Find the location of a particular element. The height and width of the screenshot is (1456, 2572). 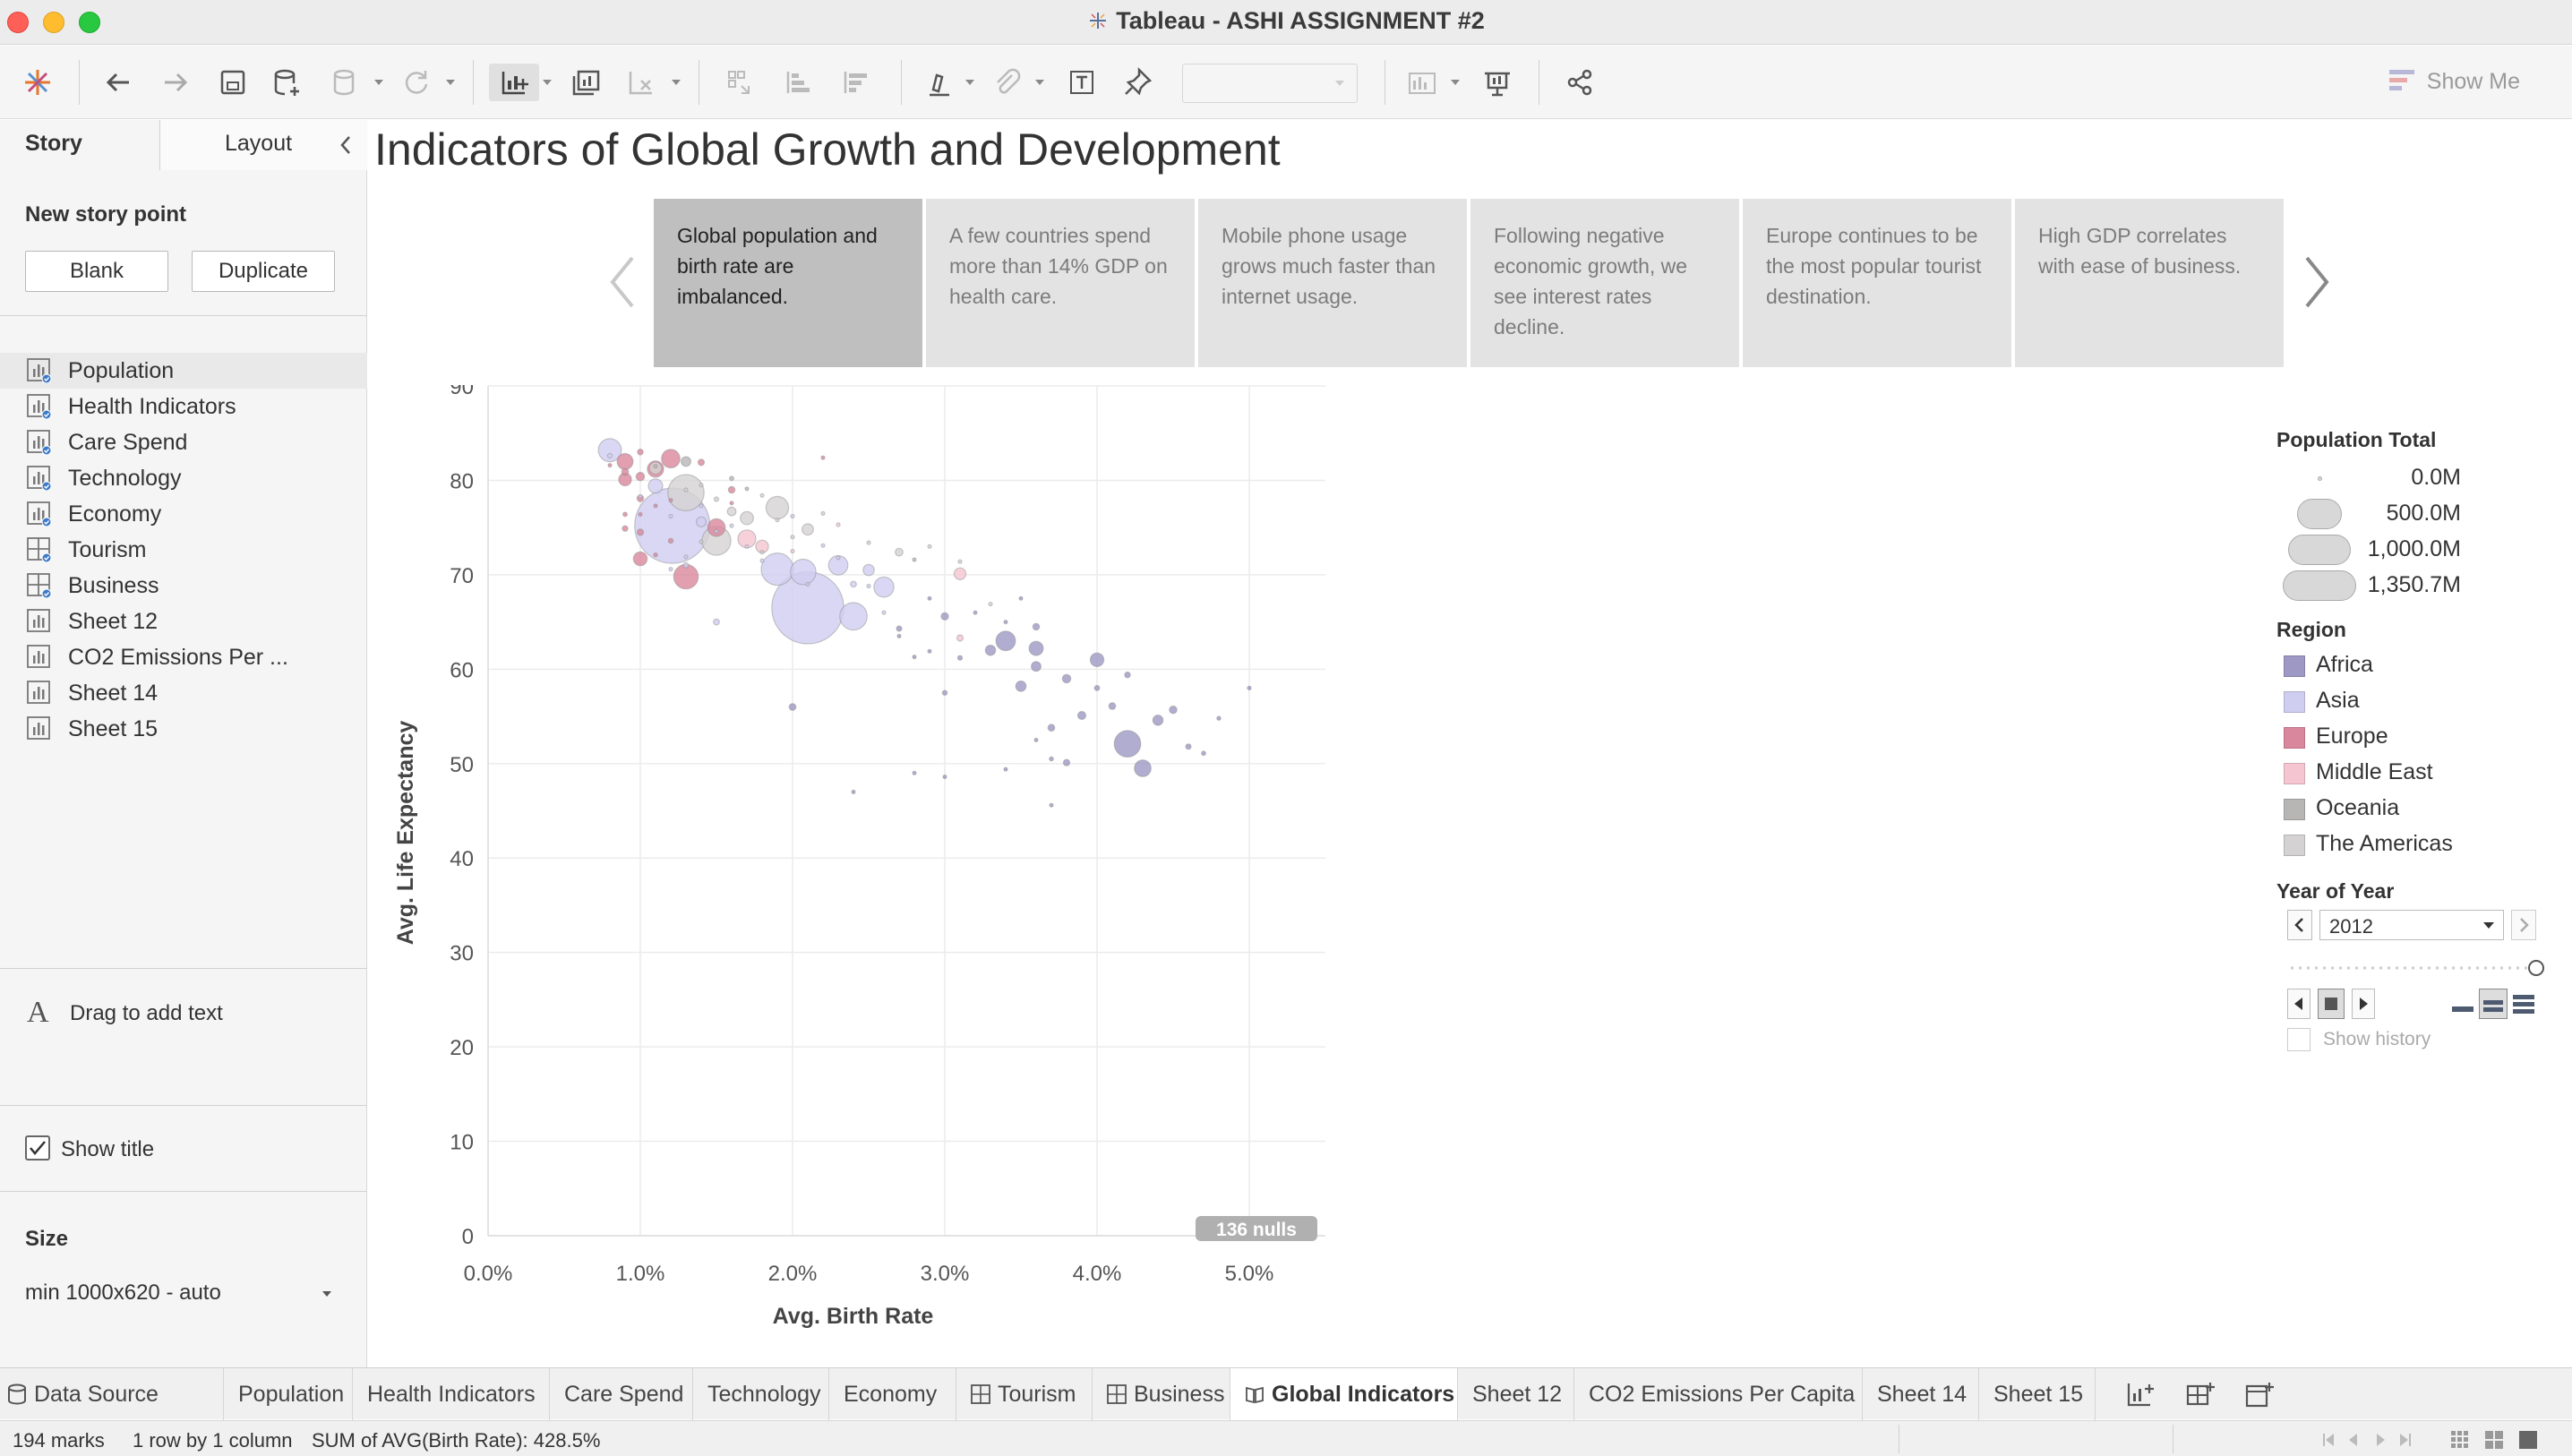

sheet-item-technology: Technology is located at coordinates (184, 478).